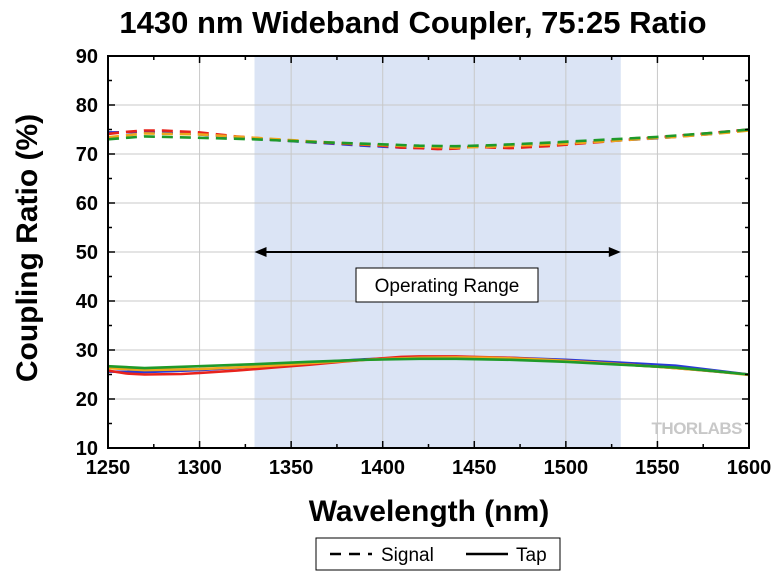  Describe the element at coordinates (260, 252) in the screenshot. I see `arrow-head-left` at that location.